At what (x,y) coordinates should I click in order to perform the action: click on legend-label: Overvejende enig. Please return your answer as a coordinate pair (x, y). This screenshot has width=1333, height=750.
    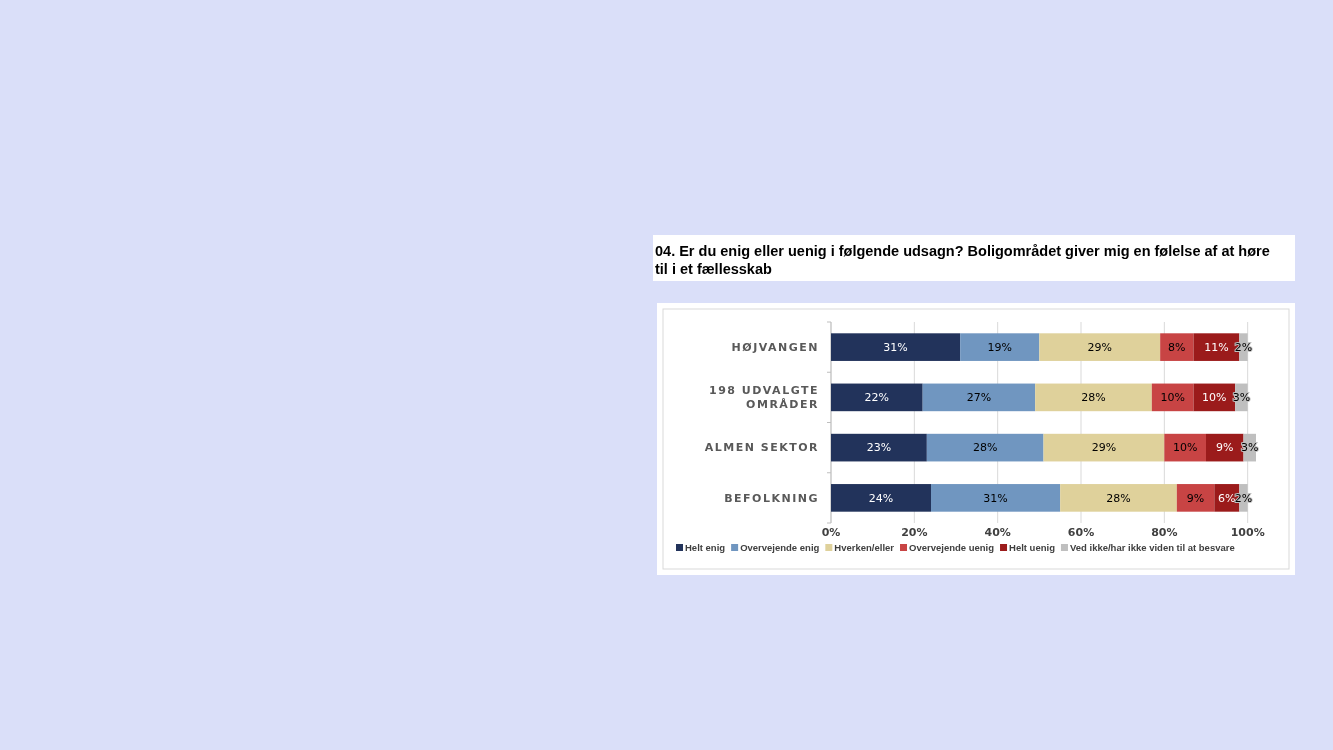
    Looking at the image, I should click on (780, 548).